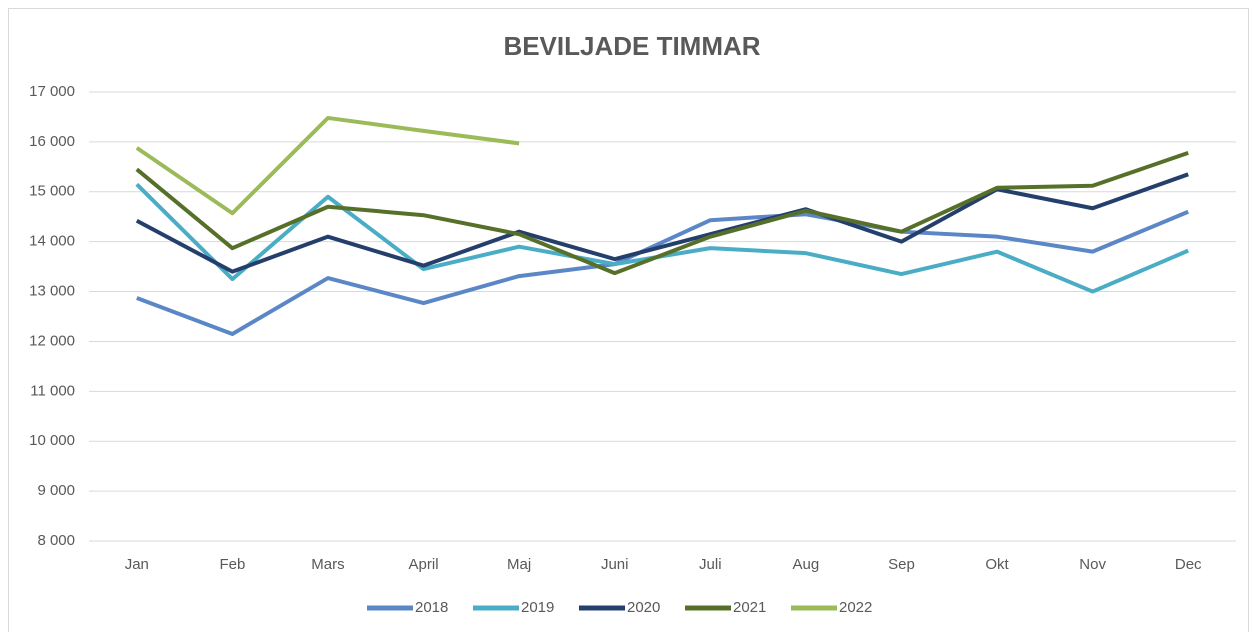 This screenshot has height=632, width=1254. What do you see at coordinates (52, 241) in the screenshot?
I see `y-tick-label: 14 000` at bounding box center [52, 241].